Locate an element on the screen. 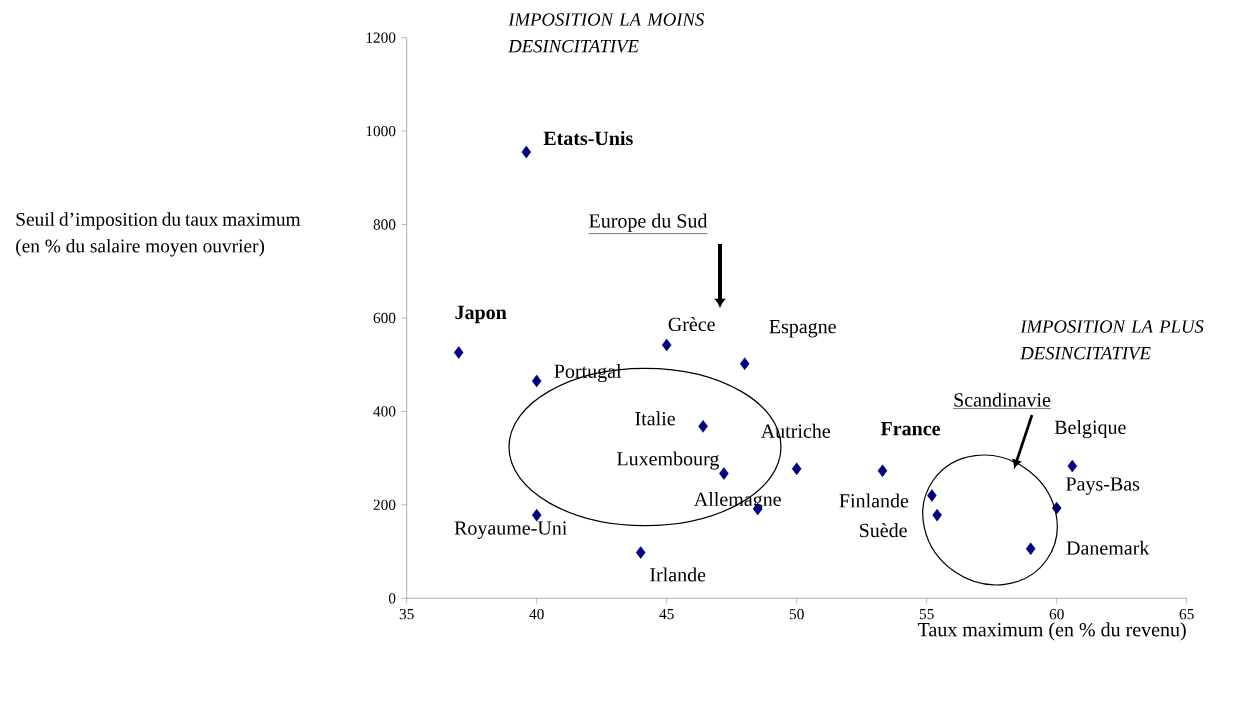 This screenshot has width=1233, height=722. annotation: Danemark is located at coordinates (1108, 547).